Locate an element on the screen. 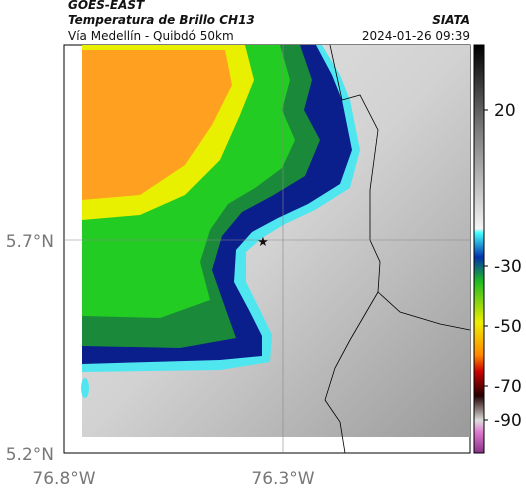 The height and width of the screenshot is (491, 526). x-tick-label: 76.3°W is located at coordinates (282, 479).